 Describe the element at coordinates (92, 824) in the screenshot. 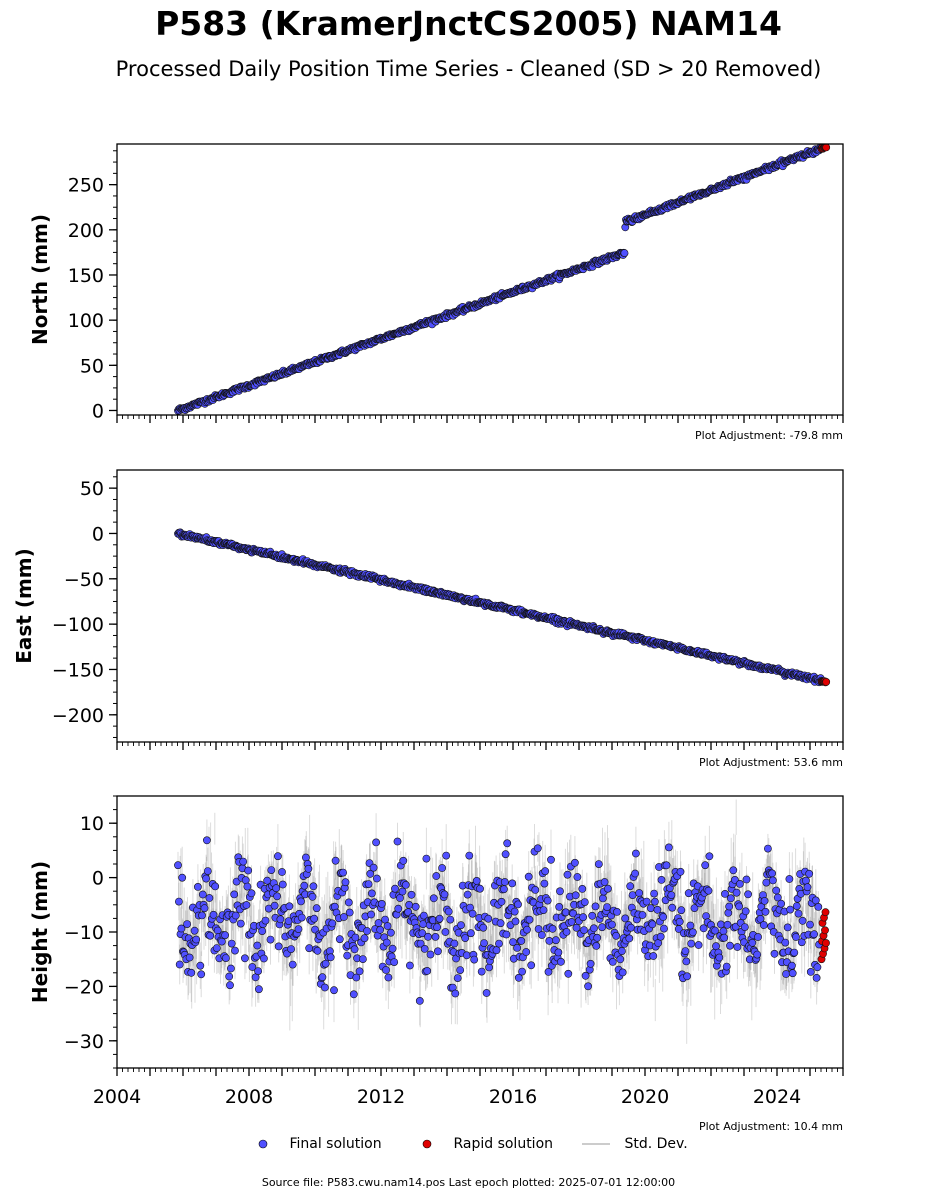

I see `y-tick-label: 10` at that location.